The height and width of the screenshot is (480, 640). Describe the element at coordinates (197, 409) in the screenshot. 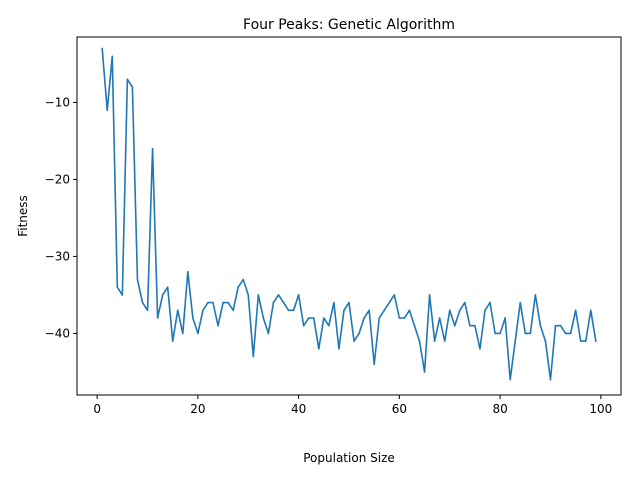

I see `x-tick-label: 20` at that location.